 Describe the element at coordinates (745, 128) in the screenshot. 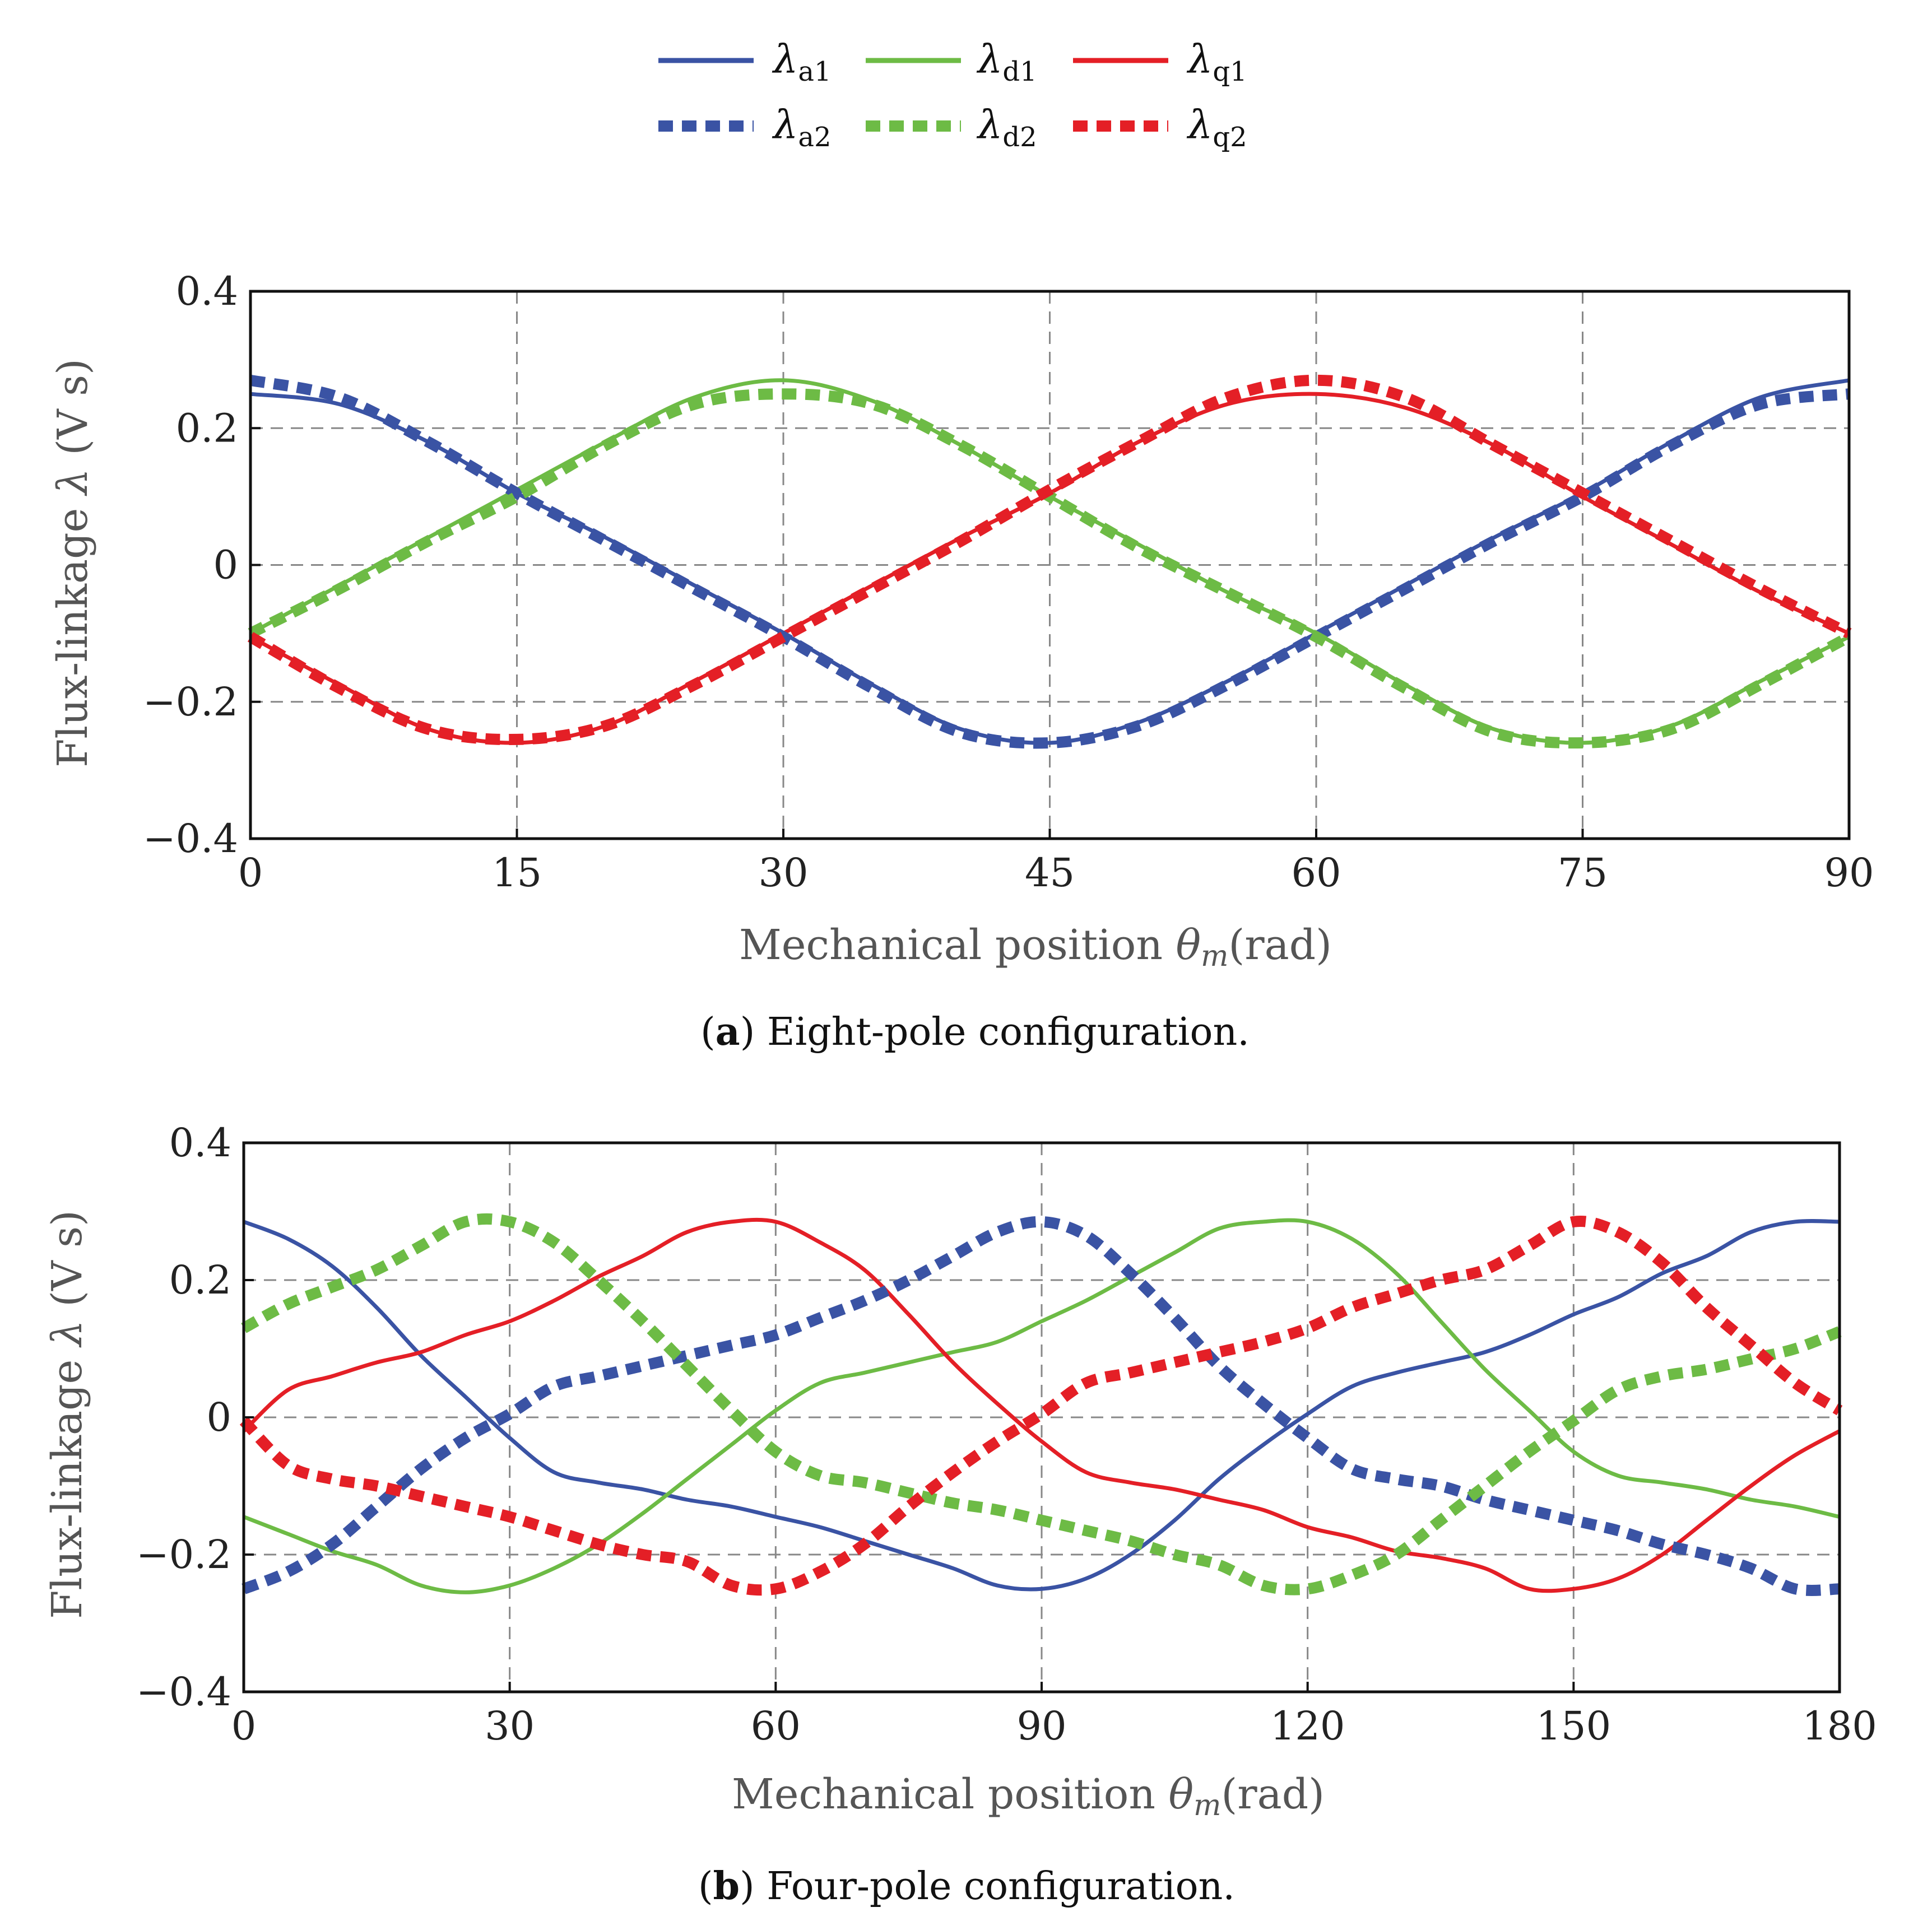

I see `legend-entry-a2: λa2` at that location.